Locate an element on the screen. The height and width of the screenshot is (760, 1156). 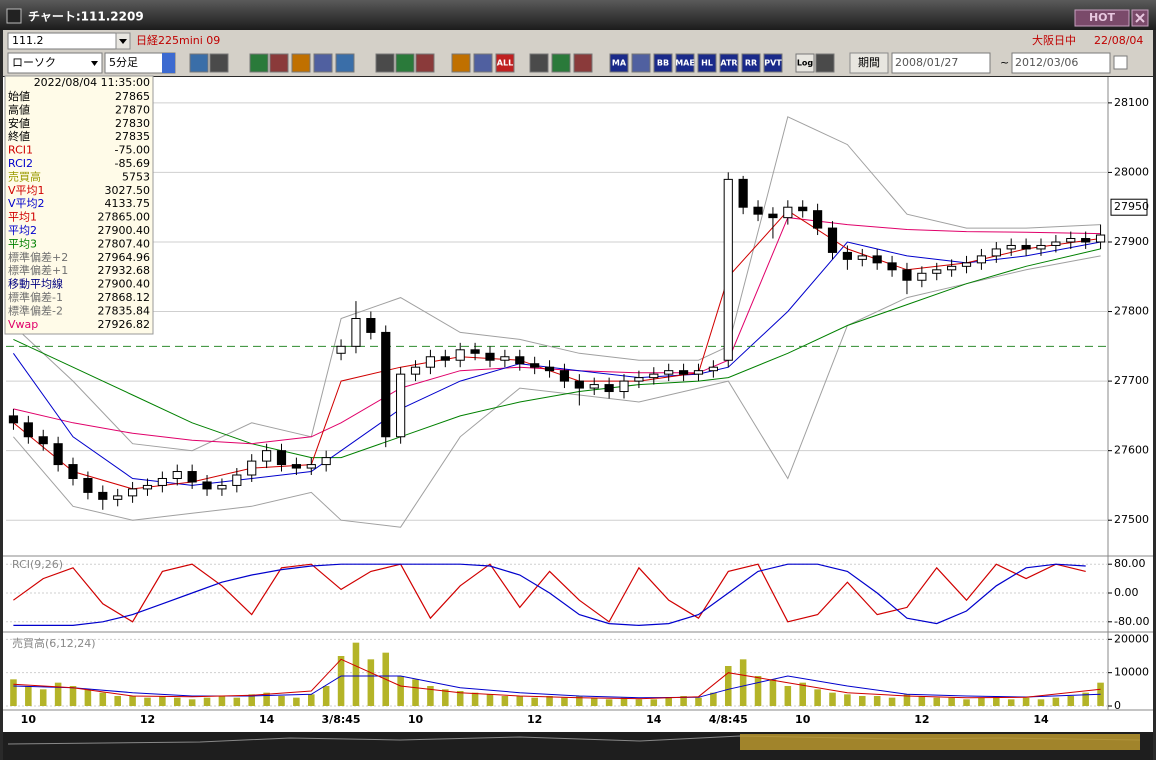
market-name: 大阪日中 is located at coordinates (1054, 40).